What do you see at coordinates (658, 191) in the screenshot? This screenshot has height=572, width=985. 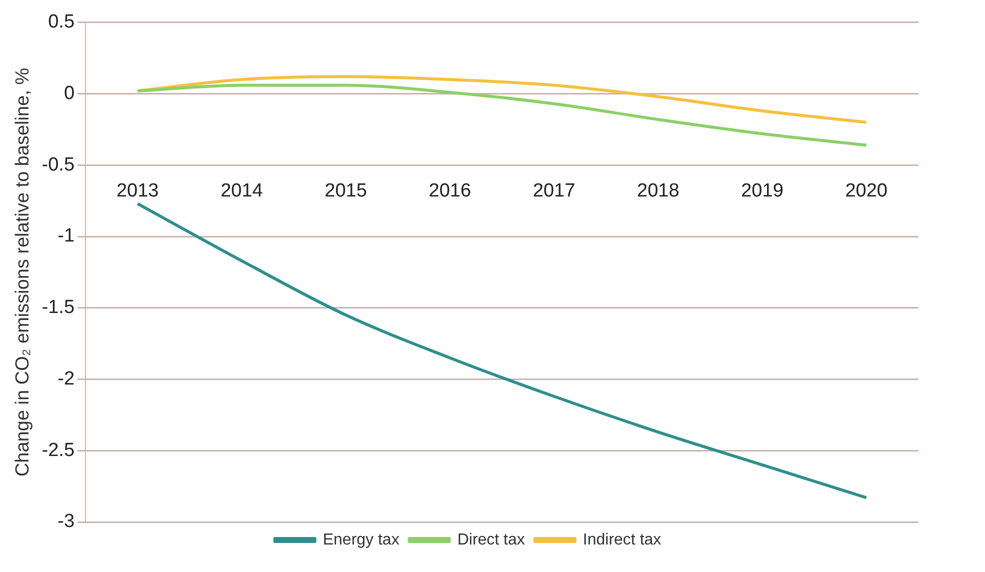 I see `x-tick-label: 2018` at bounding box center [658, 191].